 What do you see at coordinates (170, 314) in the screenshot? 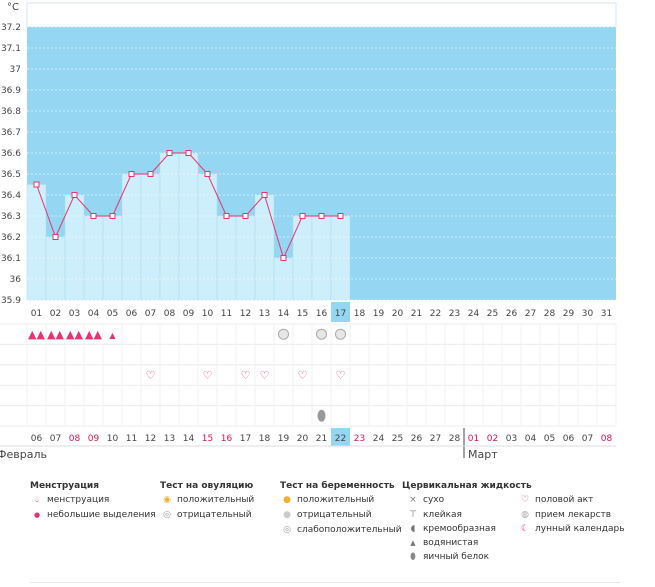
I see `cycle-day-label: 08` at bounding box center [170, 314].